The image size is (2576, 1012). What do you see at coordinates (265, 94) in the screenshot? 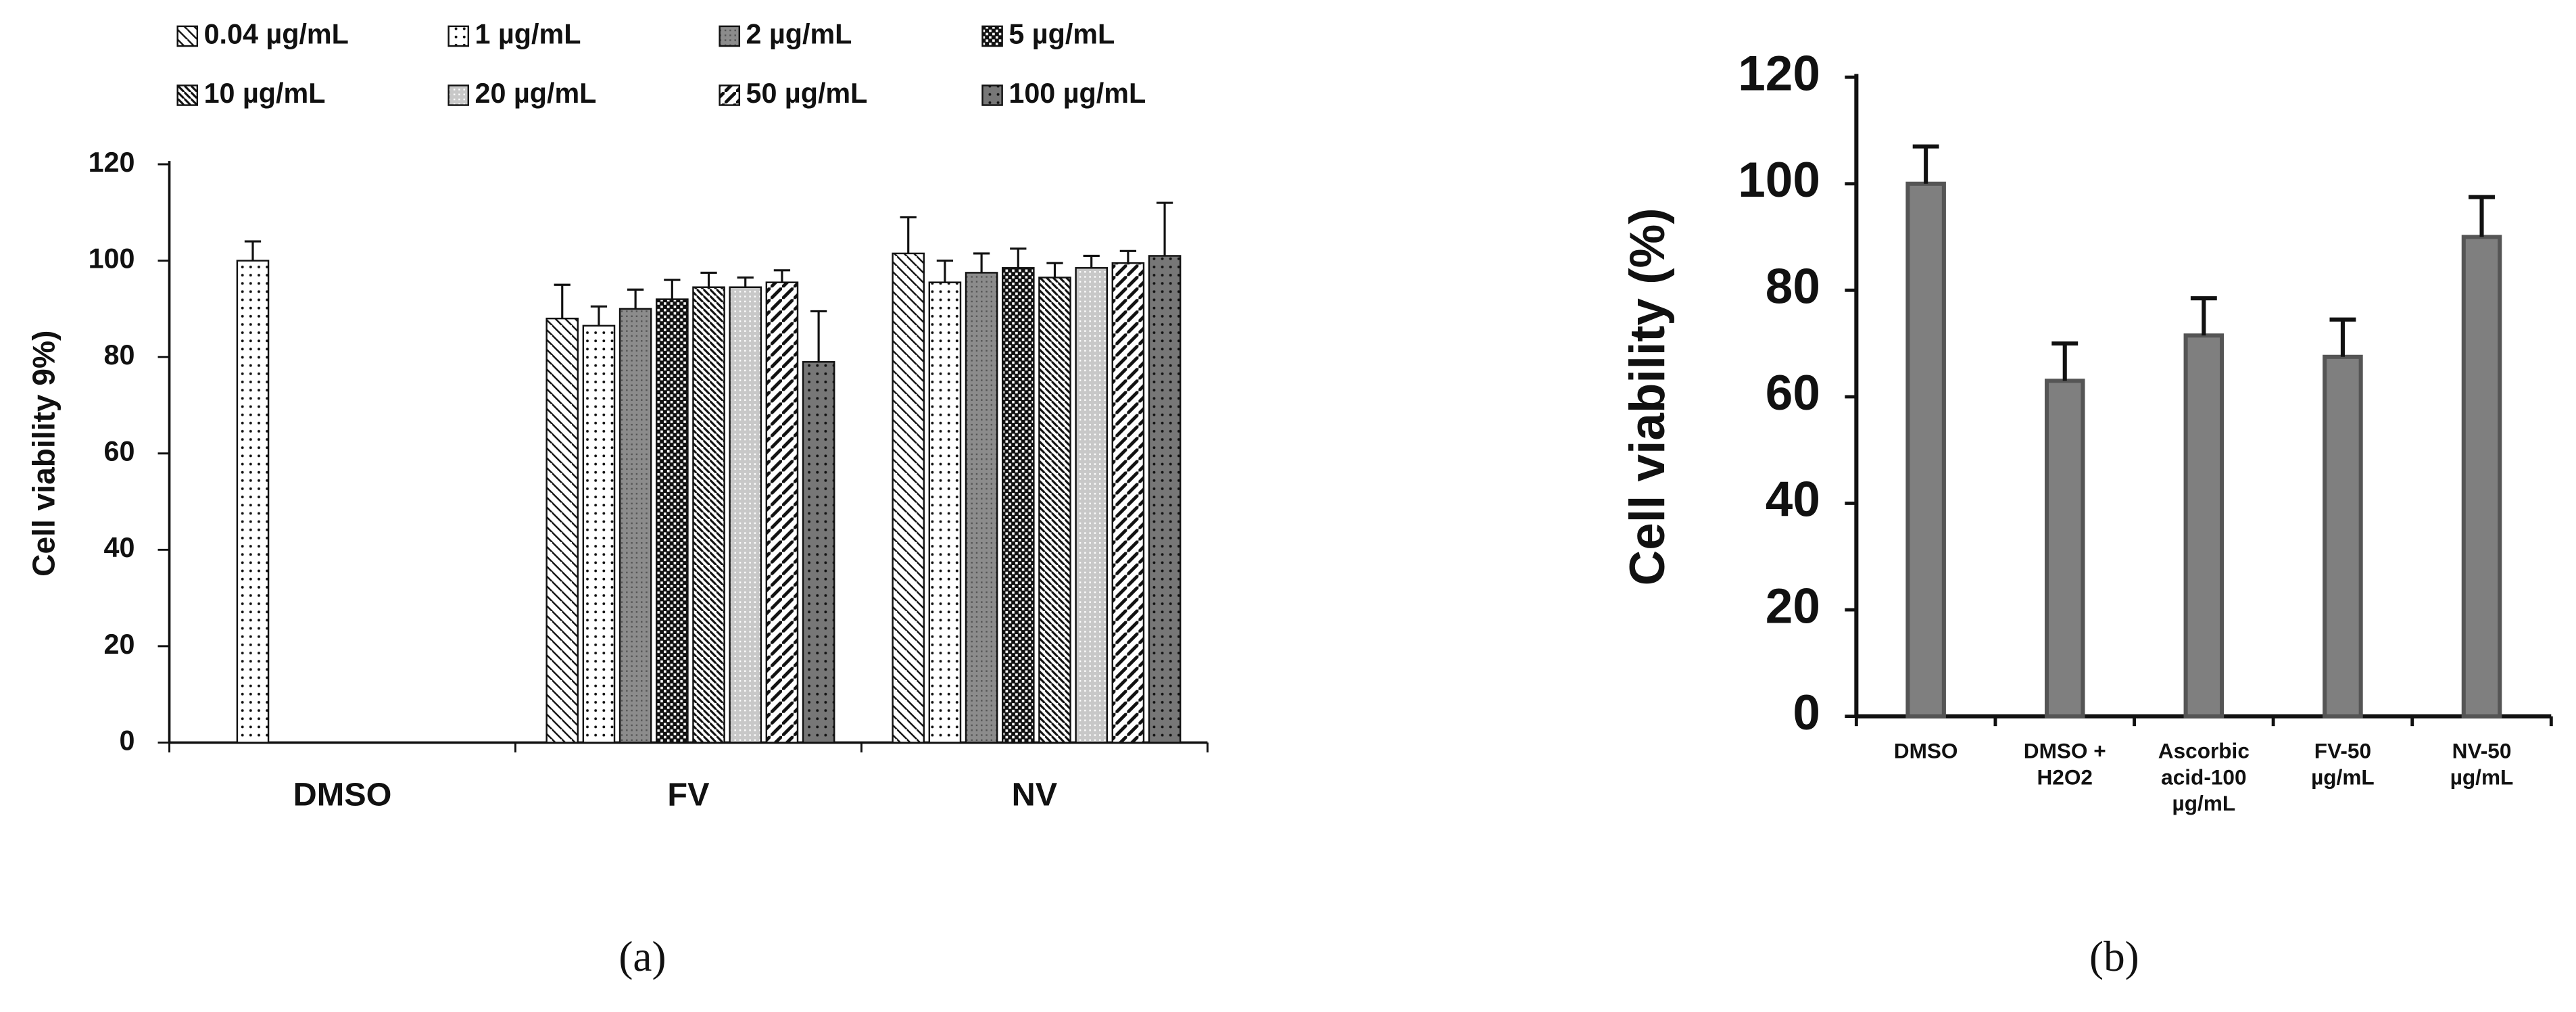
I see `legend-label: 10 µg/mL` at bounding box center [265, 94].